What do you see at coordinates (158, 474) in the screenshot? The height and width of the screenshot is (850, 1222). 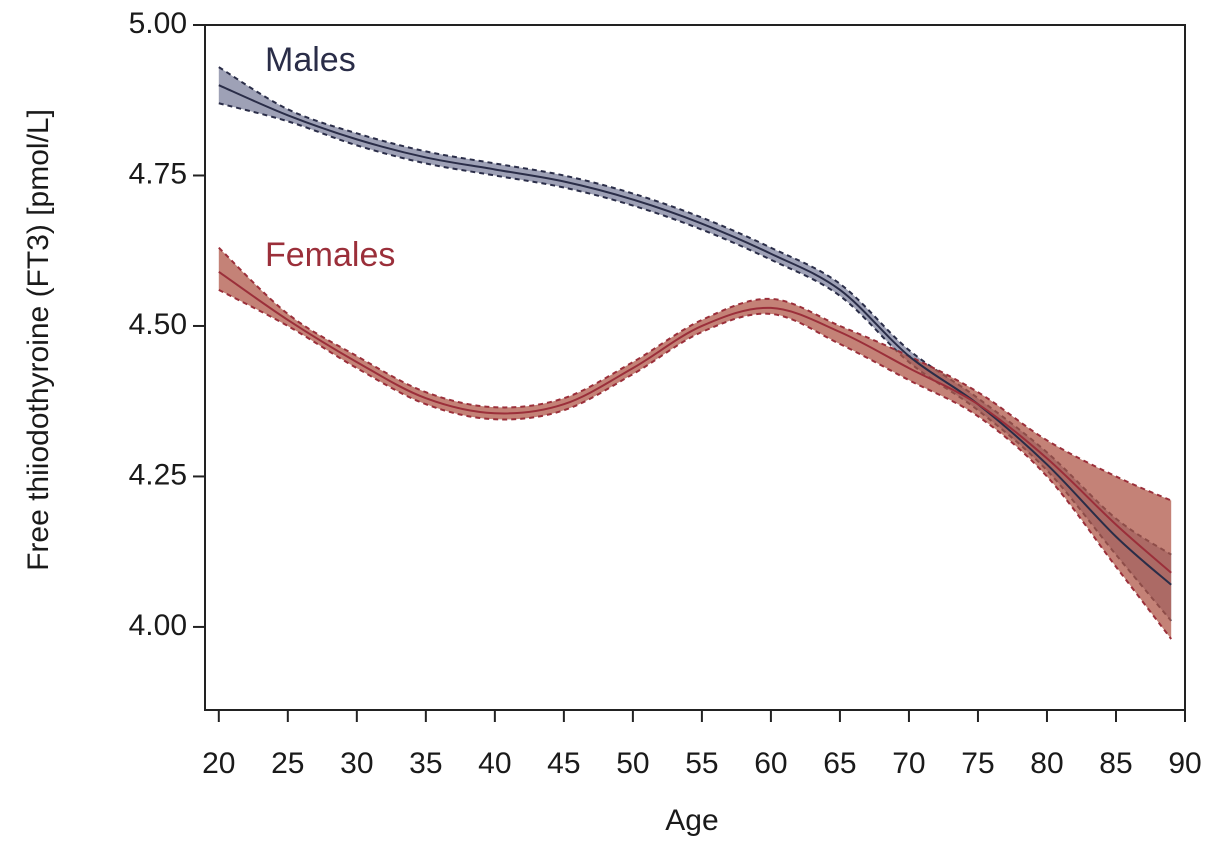 I see `y-tick-label: 4.25` at bounding box center [158, 474].